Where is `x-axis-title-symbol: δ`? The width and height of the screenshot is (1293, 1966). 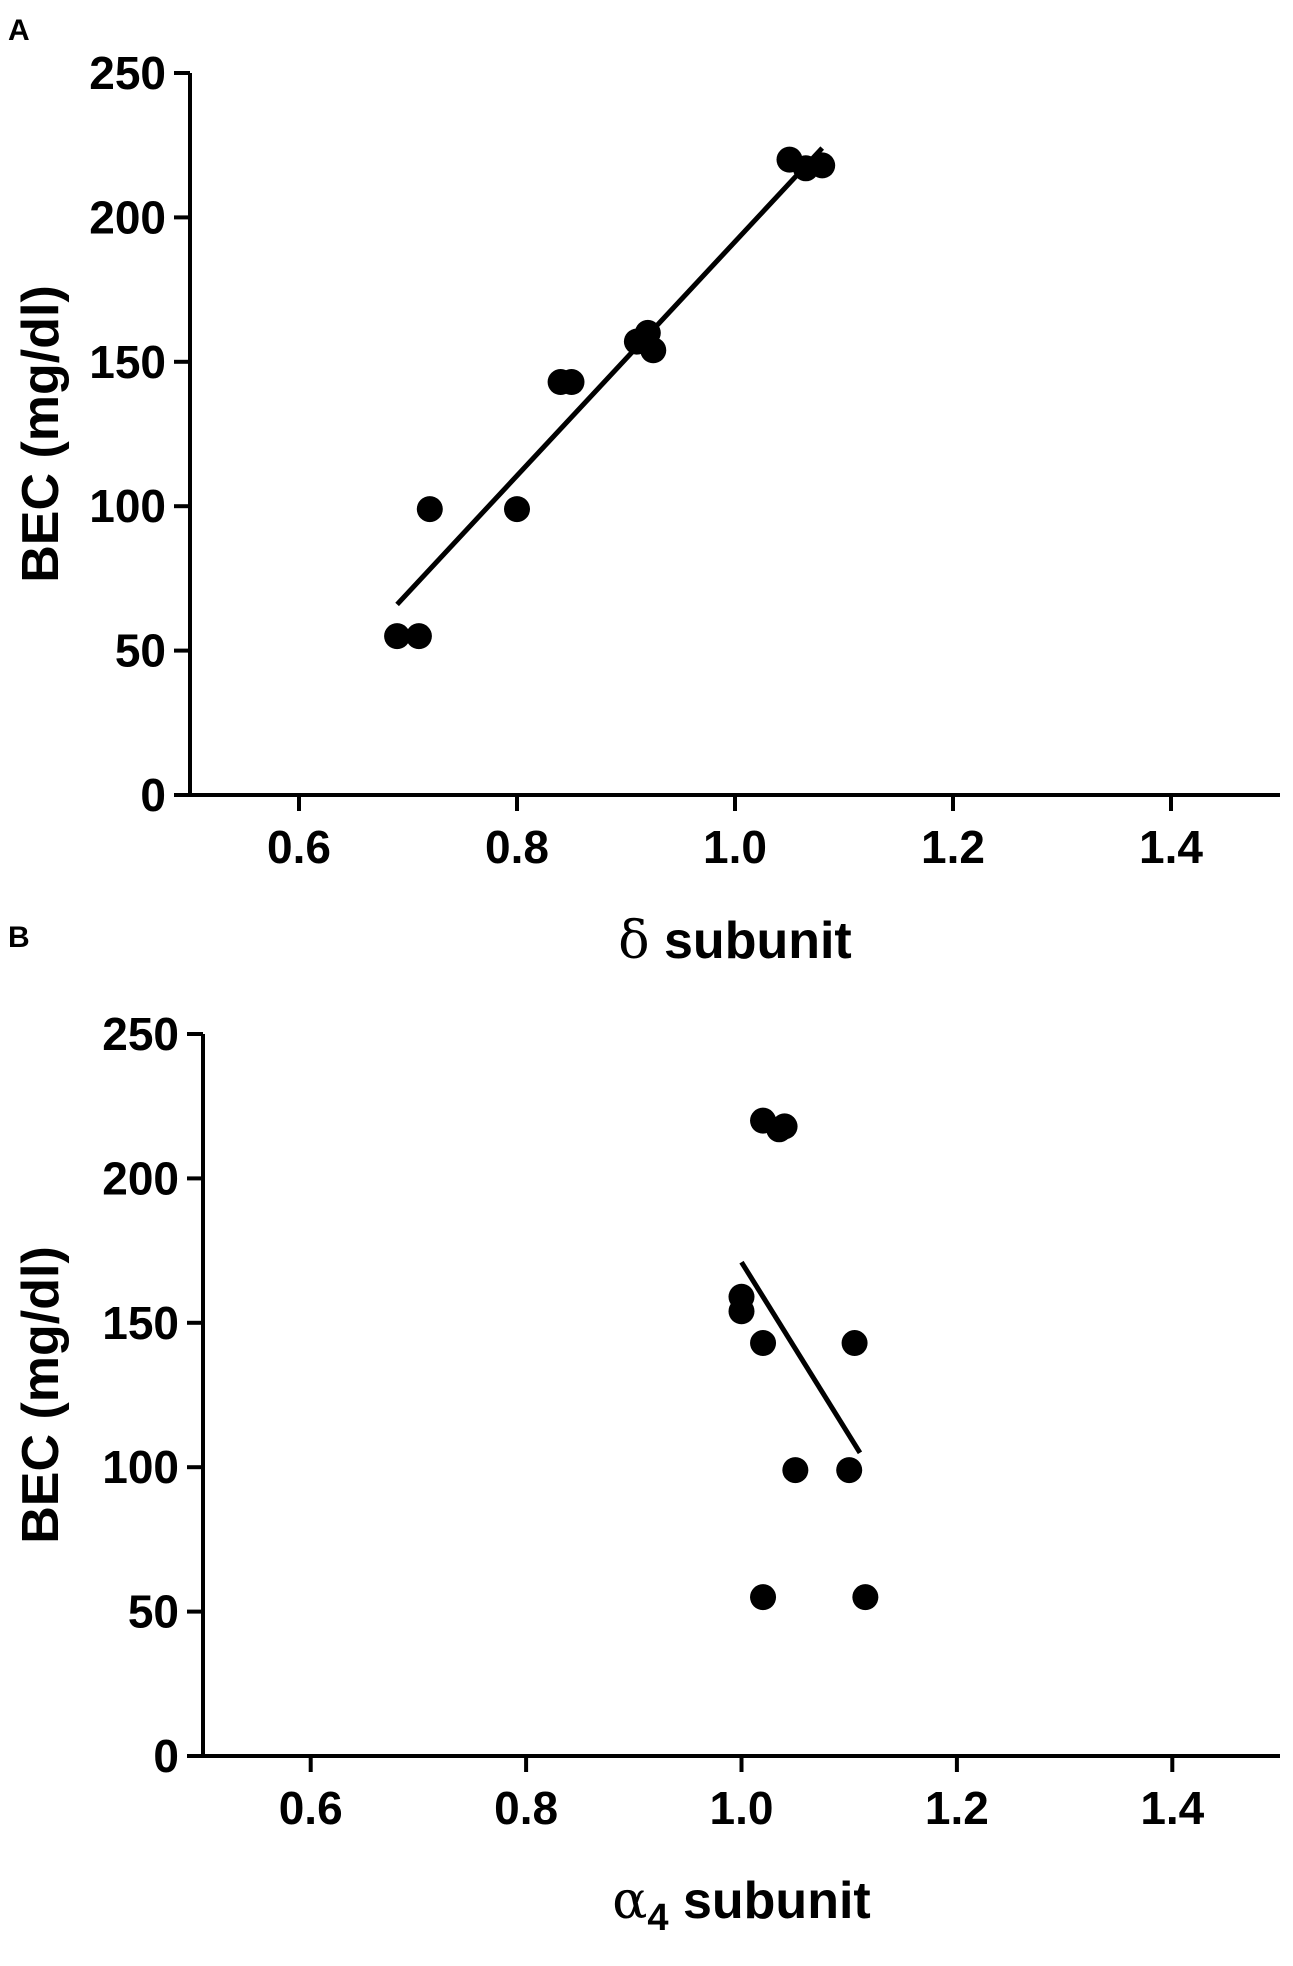
x-axis-title-symbol: δ is located at coordinates (633, 941).